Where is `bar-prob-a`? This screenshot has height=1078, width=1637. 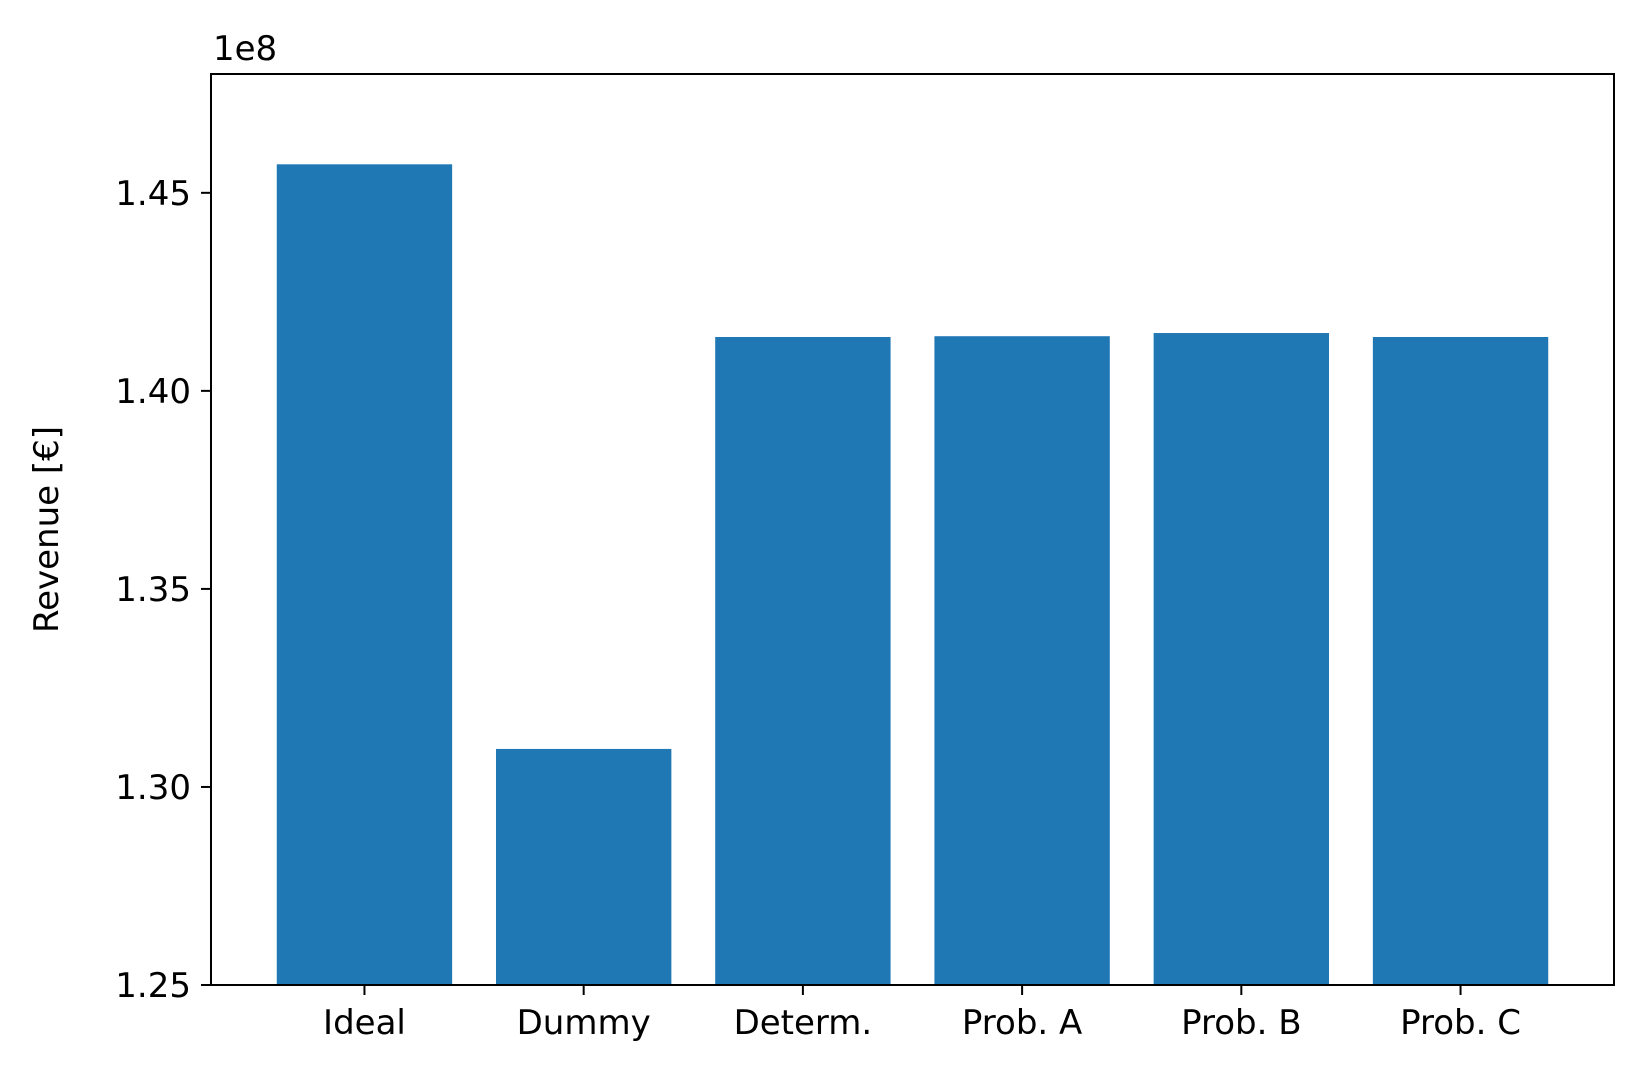
bar-prob-a is located at coordinates (1022, 660).